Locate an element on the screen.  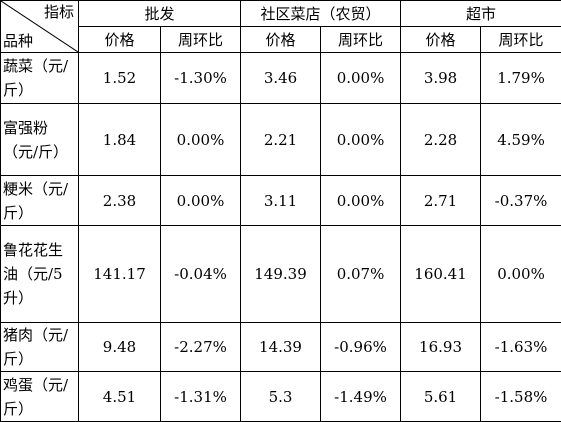
cell: -0.37% is located at coordinates (521, 201).